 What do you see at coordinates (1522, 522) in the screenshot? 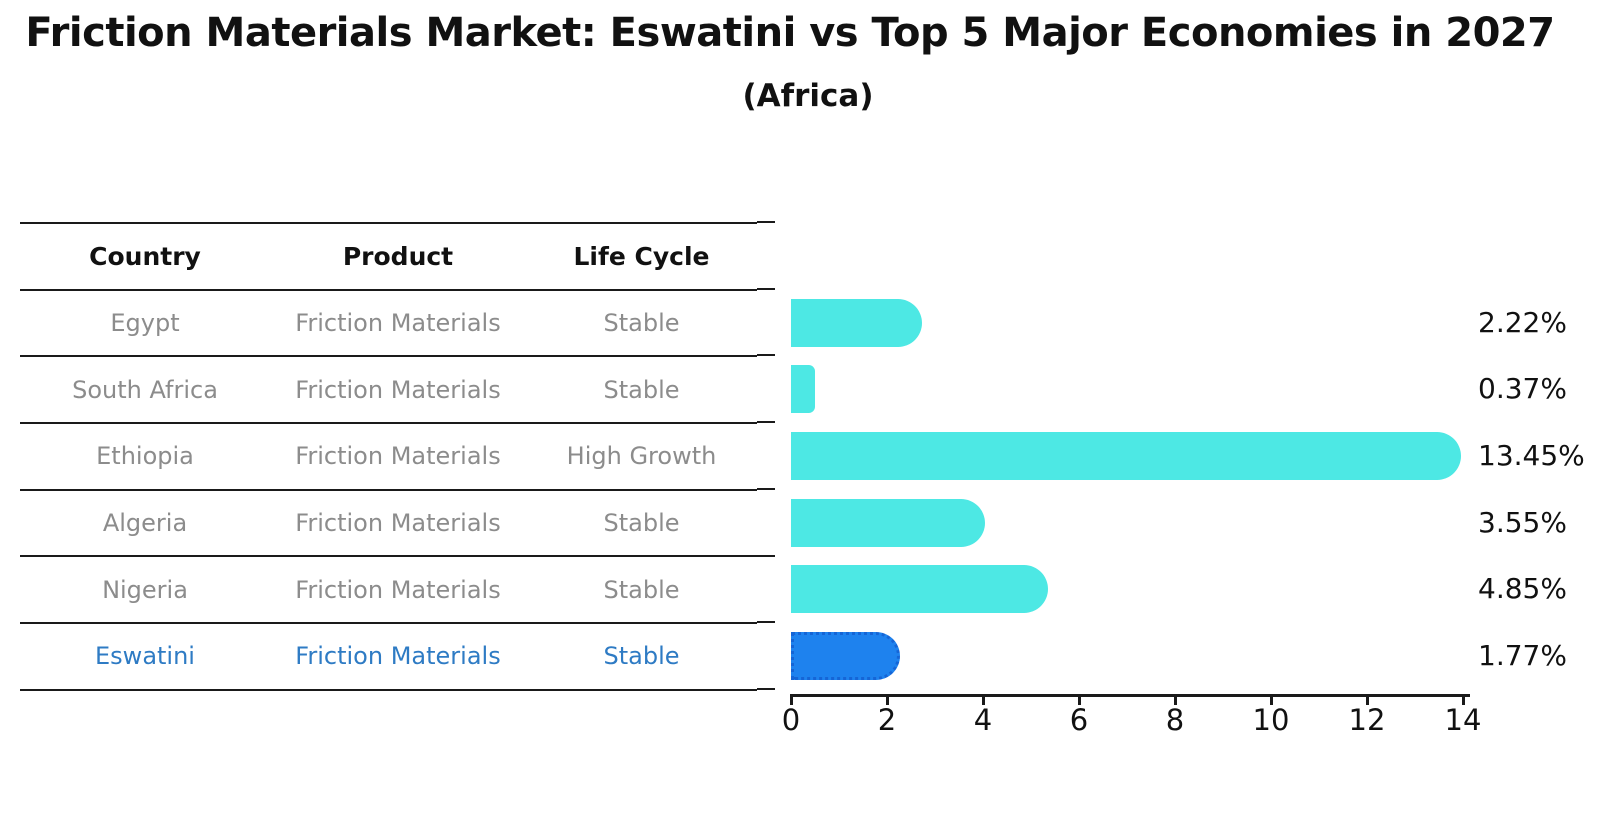
I see `value-label: 3.55%` at bounding box center [1522, 522].